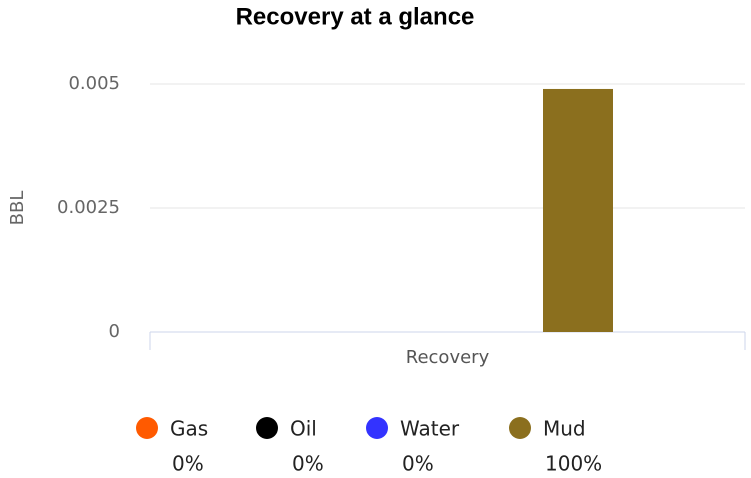 The width and height of the screenshot is (751, 478). What do you see at coordinates (430, 429) in the screenshot?
I see `legend-label: Water` at bounding box center [430, 429].